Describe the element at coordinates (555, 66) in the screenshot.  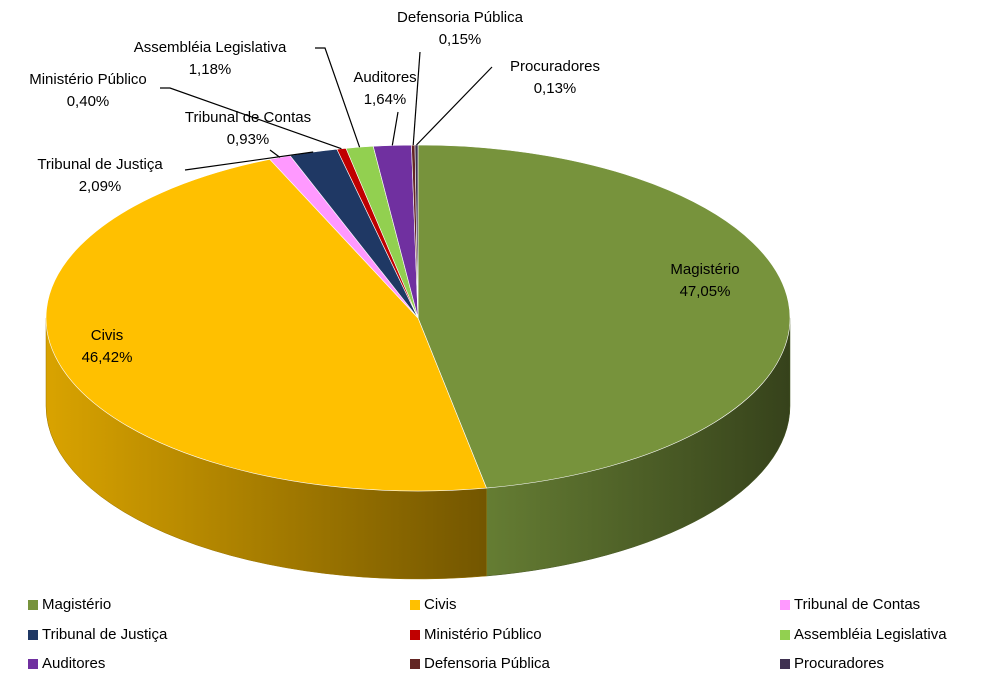
I see `label-name: Procuradores` at that location.